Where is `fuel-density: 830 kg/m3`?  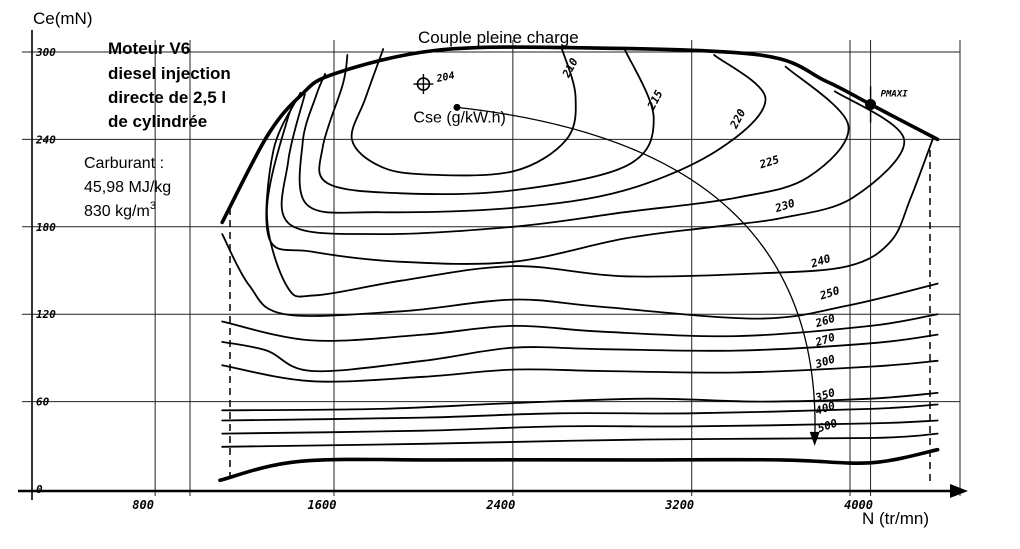 fuel-density: 830 kg/m3 is located at coordinates (120, 210).